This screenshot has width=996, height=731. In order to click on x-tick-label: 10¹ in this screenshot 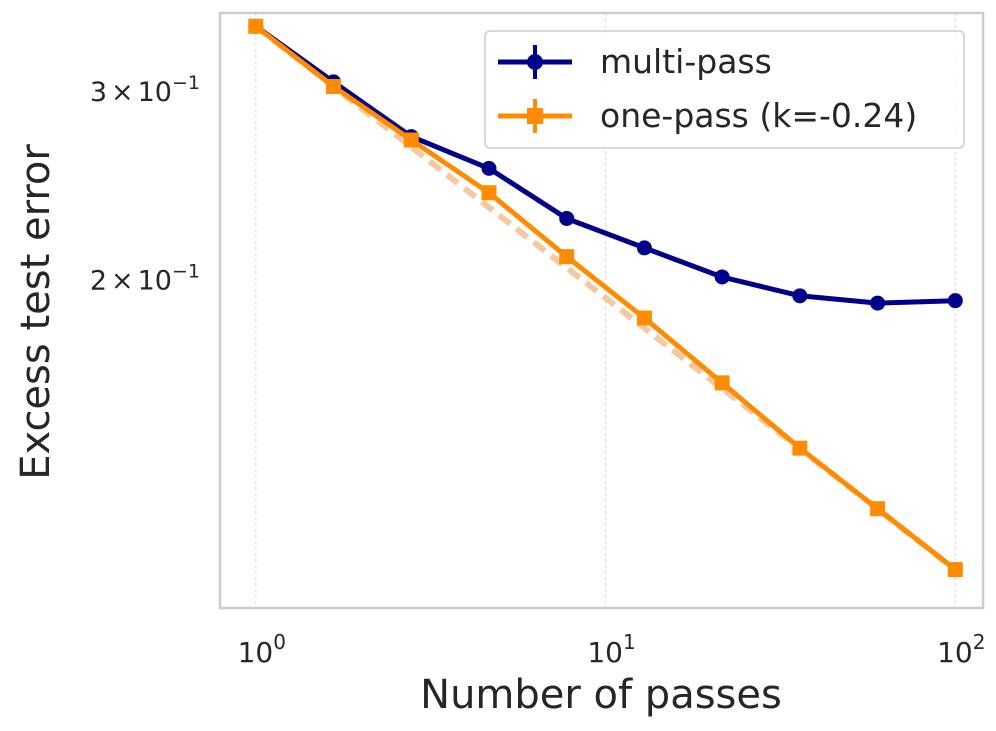, I will do `click(611, 649)`.